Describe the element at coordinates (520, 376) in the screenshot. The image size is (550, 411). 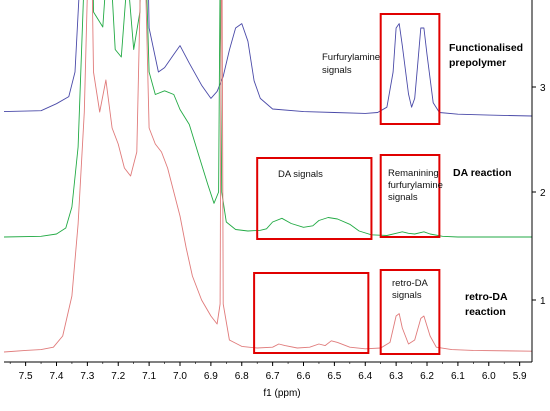
I see `x-tick-label: 5.9` at that location.